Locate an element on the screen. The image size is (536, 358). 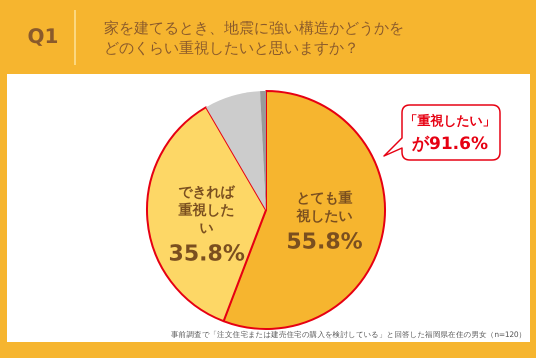
data-label: 55.8% is located at coordinates (324, 242).